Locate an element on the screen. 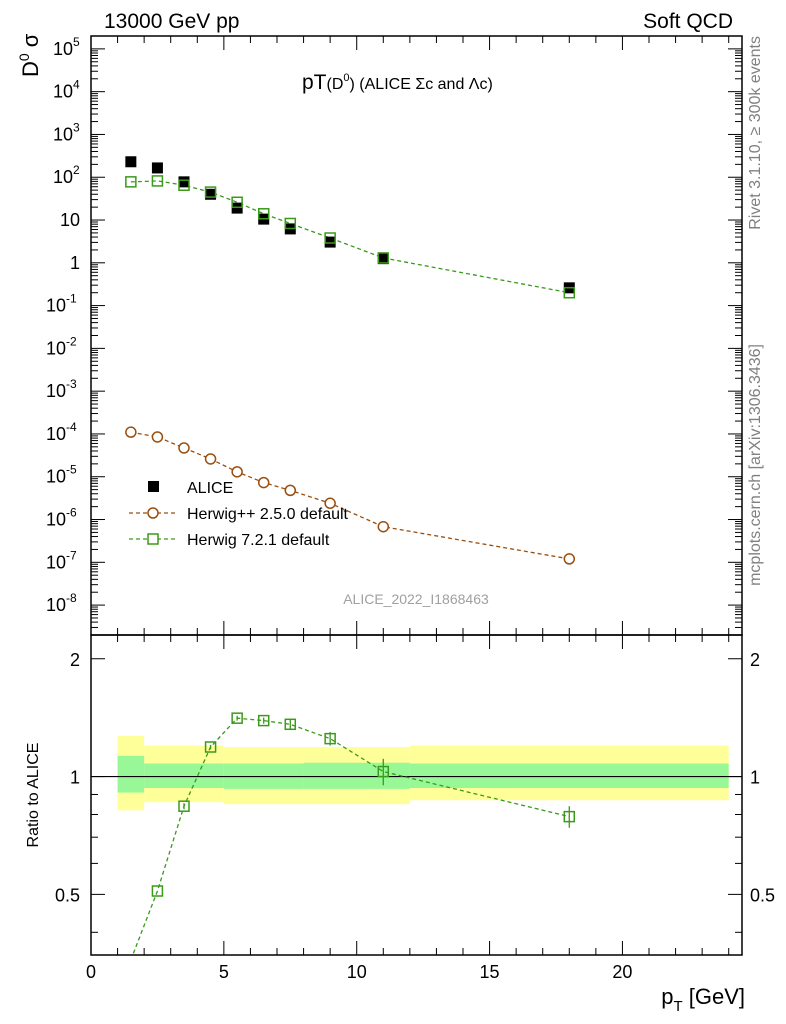  x-tick-label: 10 is located at coordinates (357, 972).